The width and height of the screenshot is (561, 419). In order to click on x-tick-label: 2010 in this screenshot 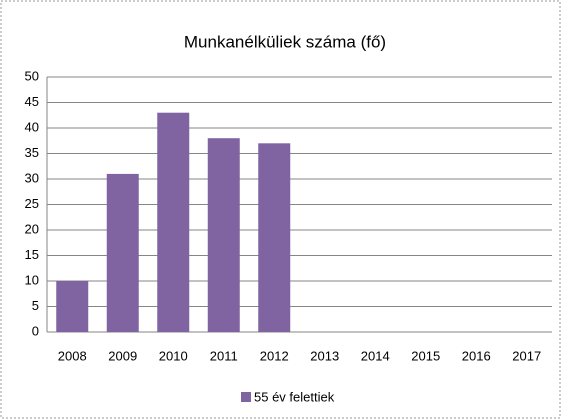, I will do `click(173, 355)`.